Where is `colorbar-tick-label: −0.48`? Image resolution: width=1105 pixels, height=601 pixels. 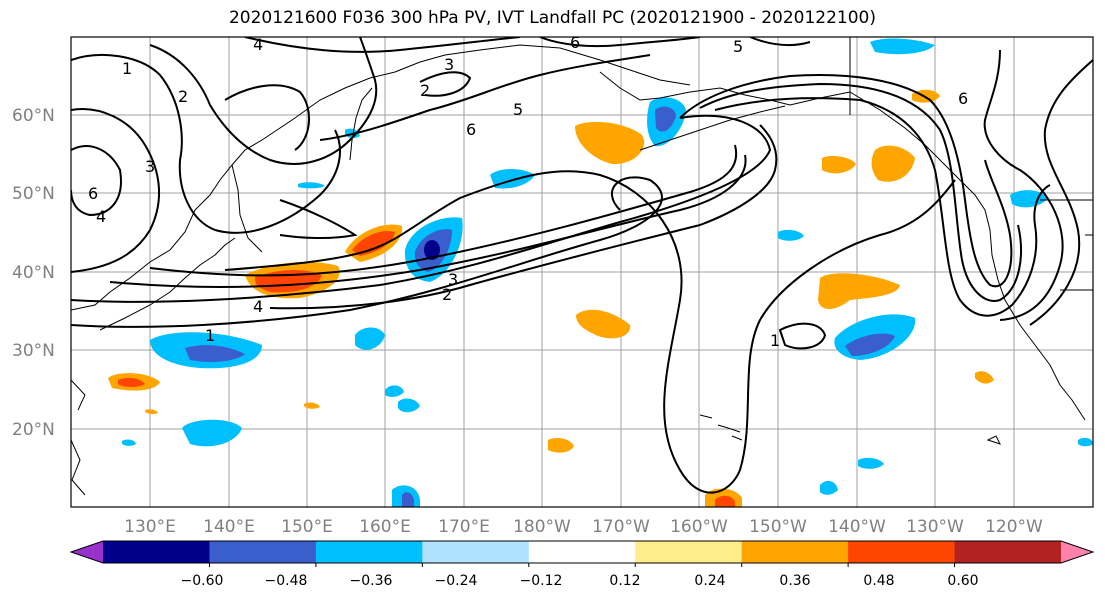
colorbar-tick-label: −0.48 is located at coordinates (286, 581).